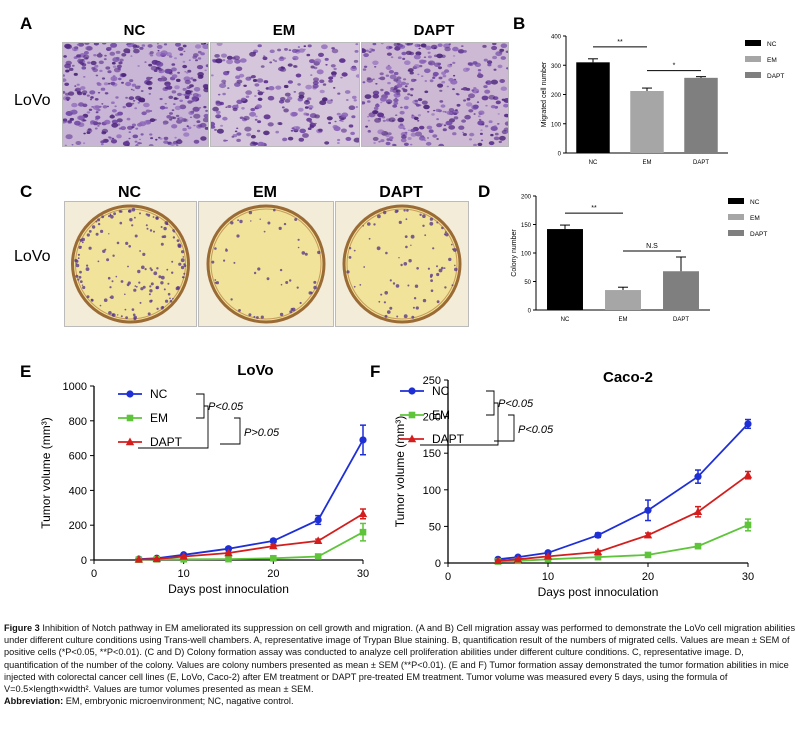 The image size is (803, 731). What do you see at coordinates (228, 589) in the screenshot?
I see `x-axis-title: Days post innoculation` at bounding box center [228, 589].